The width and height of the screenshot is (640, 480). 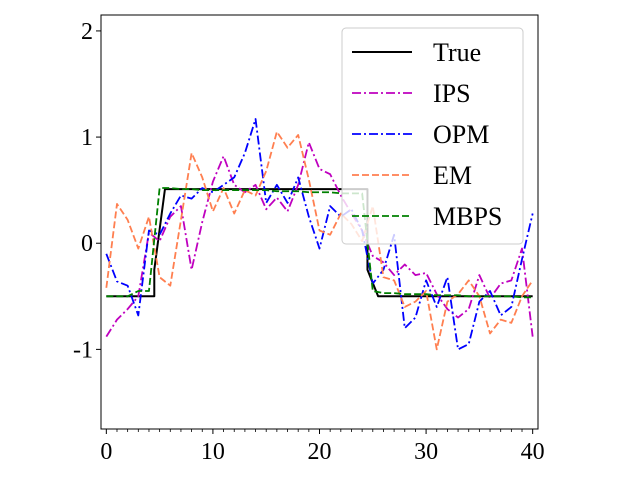 What do you see at coordinates (426, 452) in the screenshot?
I see `x-tick-label: 30` at bounding box center [426, 452].